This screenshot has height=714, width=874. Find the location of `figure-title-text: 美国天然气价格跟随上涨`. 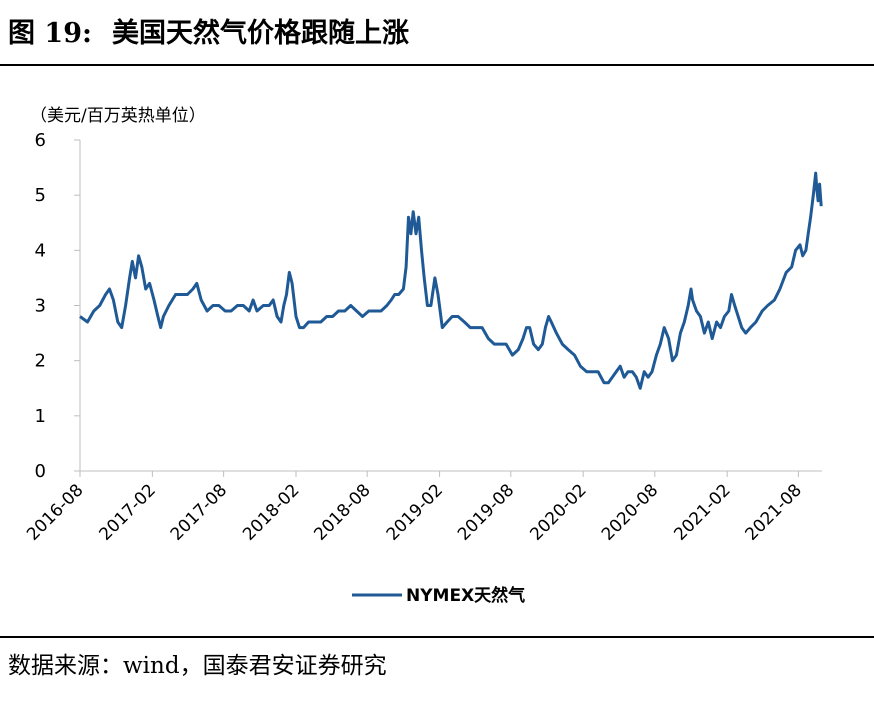

figure-title-text: 美国天然气价格跟随上涨 is located at coordinates (260, 33).